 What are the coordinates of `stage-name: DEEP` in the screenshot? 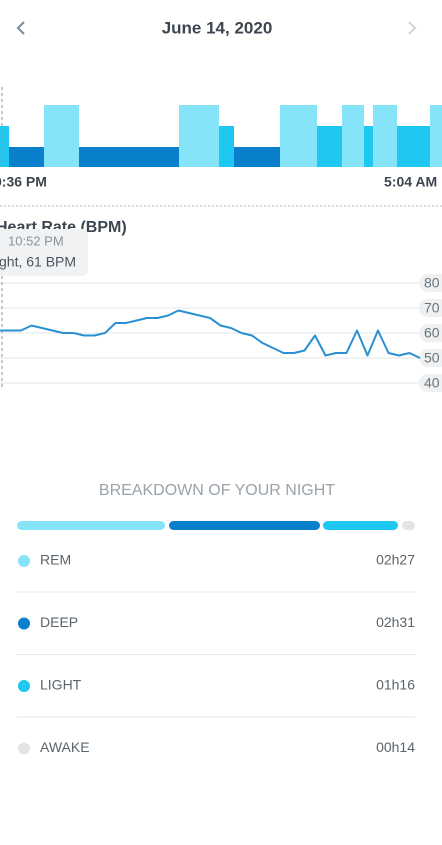 It's located at (59, 622).